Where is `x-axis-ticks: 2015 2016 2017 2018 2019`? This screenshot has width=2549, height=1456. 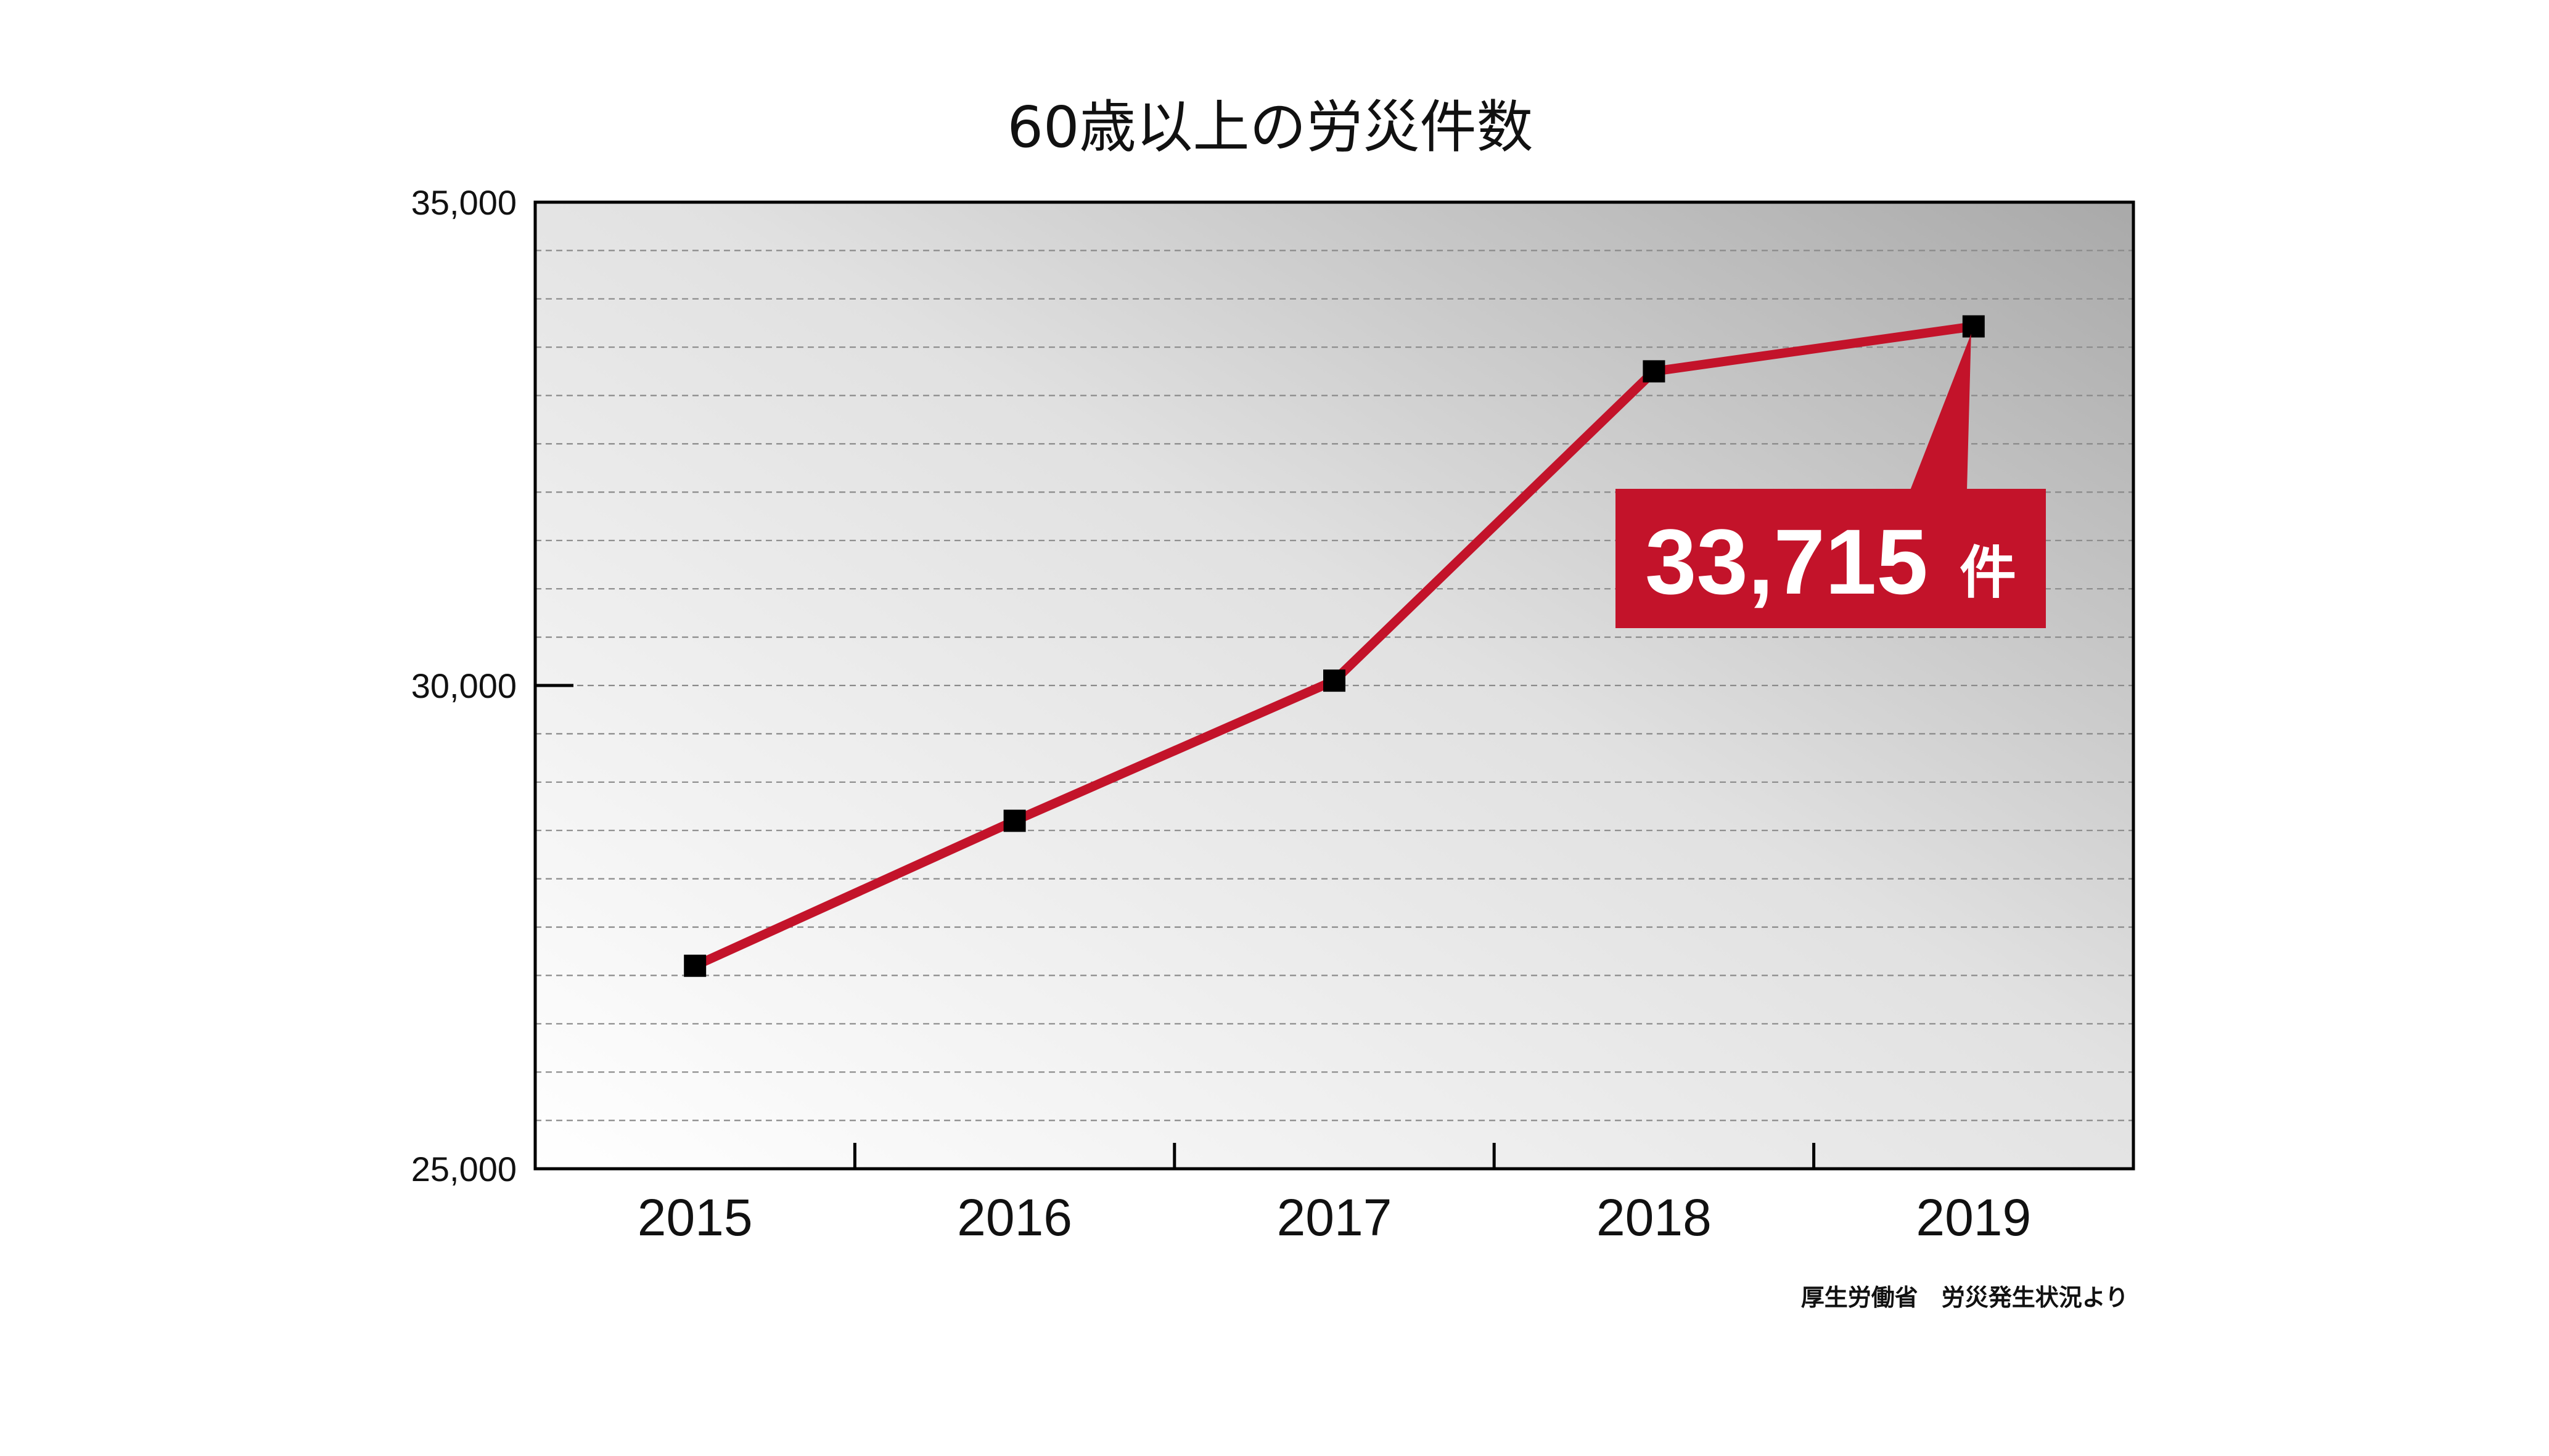
x-axis-ticks: 2015 2016 2017 2018 2019 is located at coordinates (1335, 1194).